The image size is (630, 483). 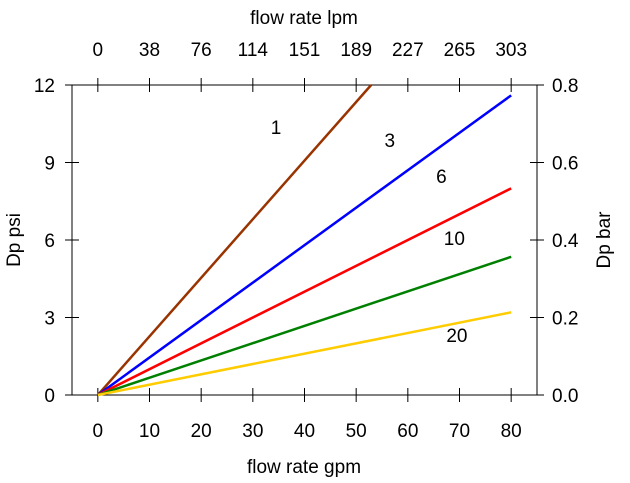 I want to click on top-tick-label: 189, so click(x=356, y=50).